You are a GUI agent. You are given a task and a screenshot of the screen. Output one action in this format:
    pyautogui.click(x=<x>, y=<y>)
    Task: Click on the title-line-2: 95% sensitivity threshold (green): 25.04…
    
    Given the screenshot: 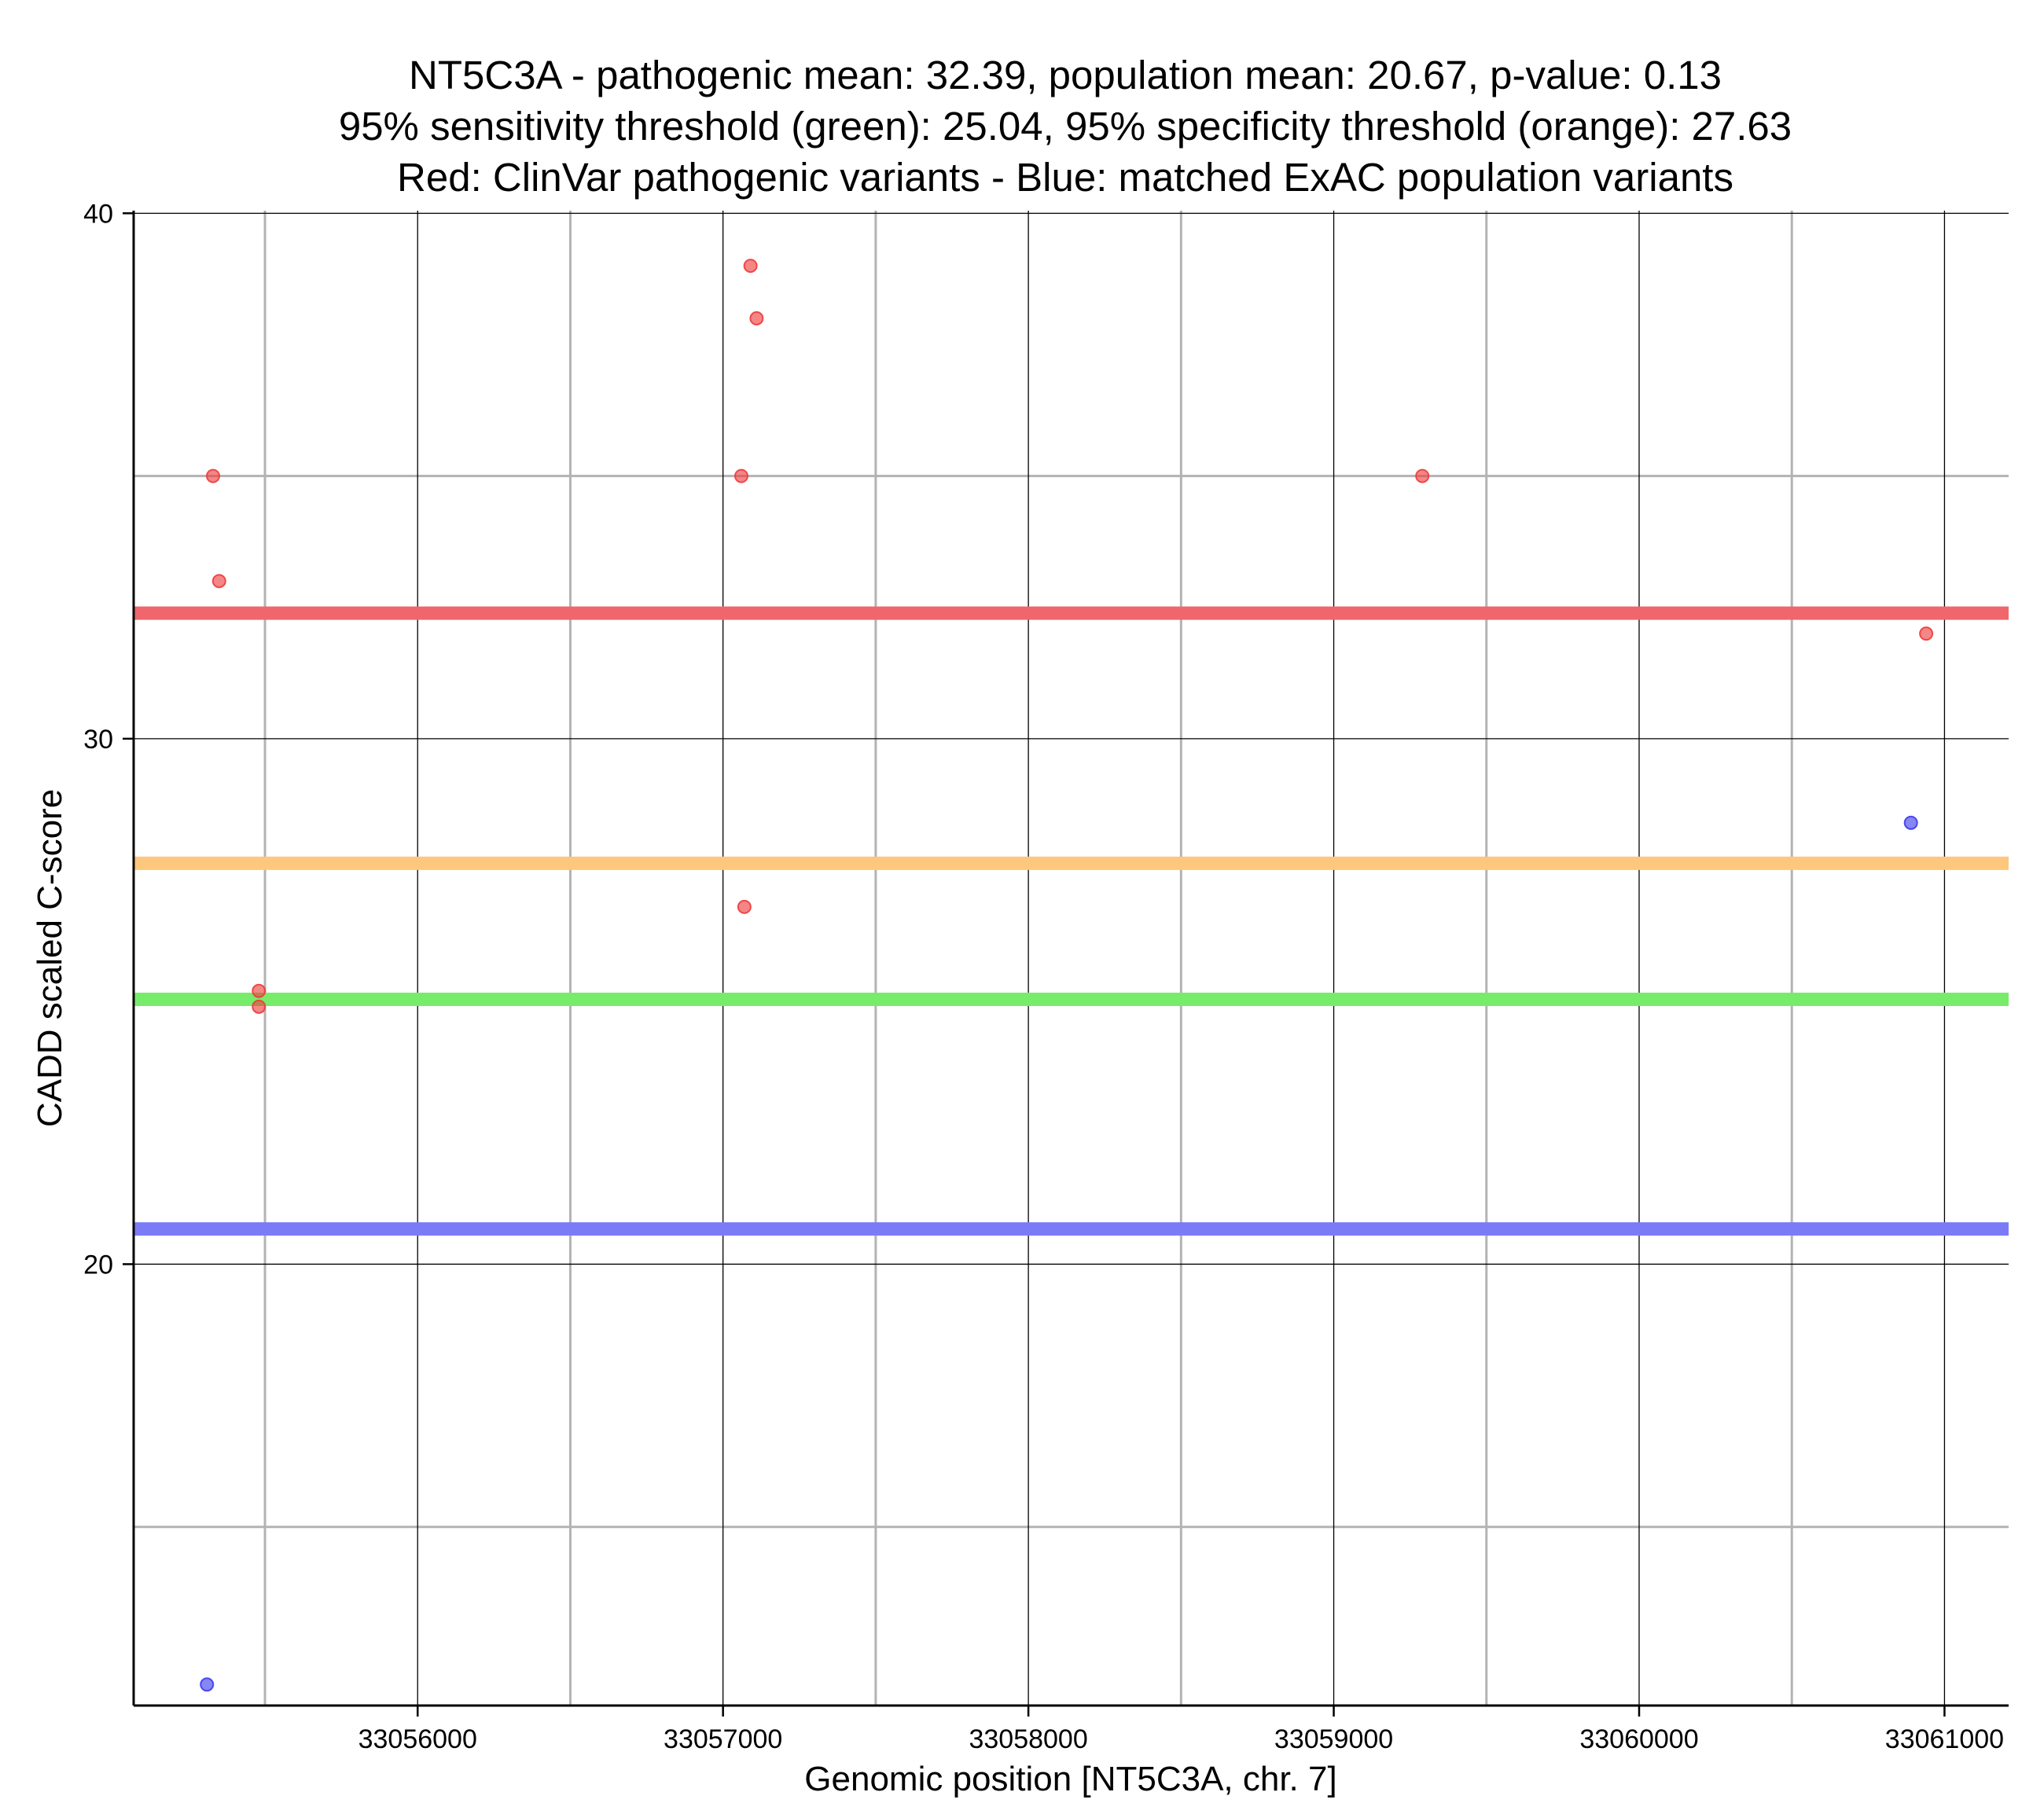 What is the action you would take?
    pyautogui.click(x=1065, y=126)
    